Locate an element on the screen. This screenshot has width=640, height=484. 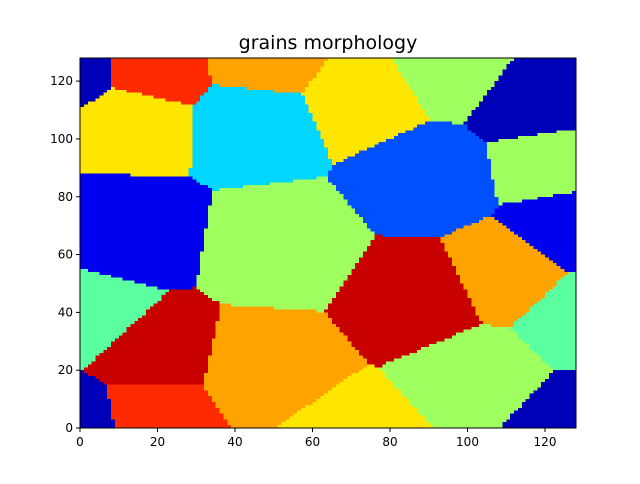
x-tick-label: 100 is located at coordinates (467, 442).